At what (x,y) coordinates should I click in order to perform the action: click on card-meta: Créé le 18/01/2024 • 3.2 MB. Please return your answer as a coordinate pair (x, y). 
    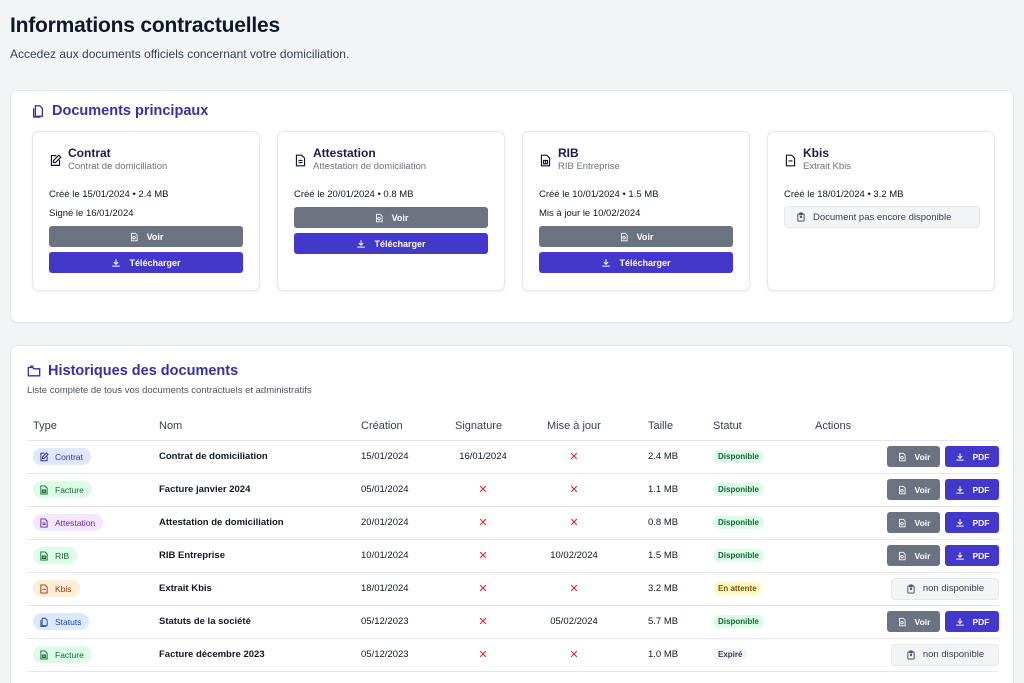
    Looking at the image, I should click on (844, 194).